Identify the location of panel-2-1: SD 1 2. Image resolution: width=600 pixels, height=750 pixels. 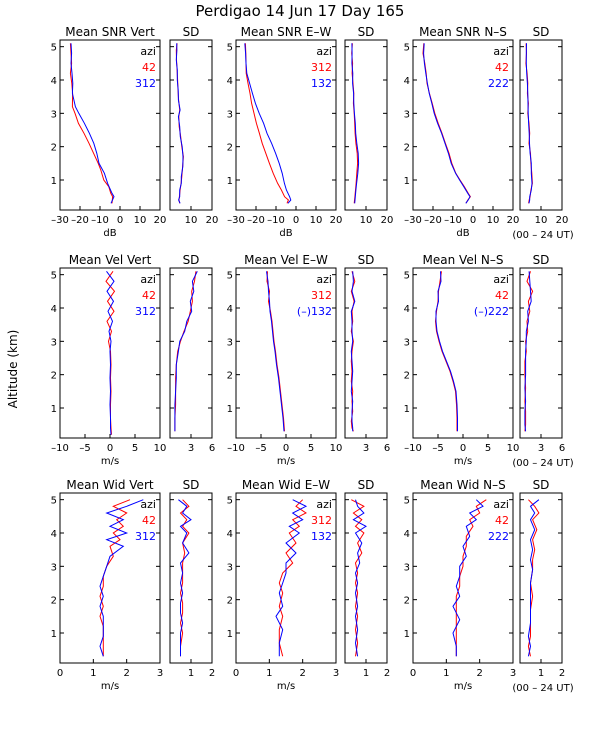
(192, 578).